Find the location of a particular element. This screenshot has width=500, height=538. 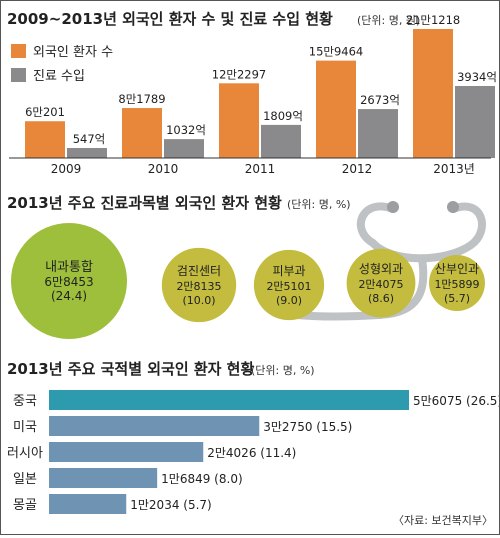

country-value-label: 2만4026 (11.4) is located at coordinates (251, 453).